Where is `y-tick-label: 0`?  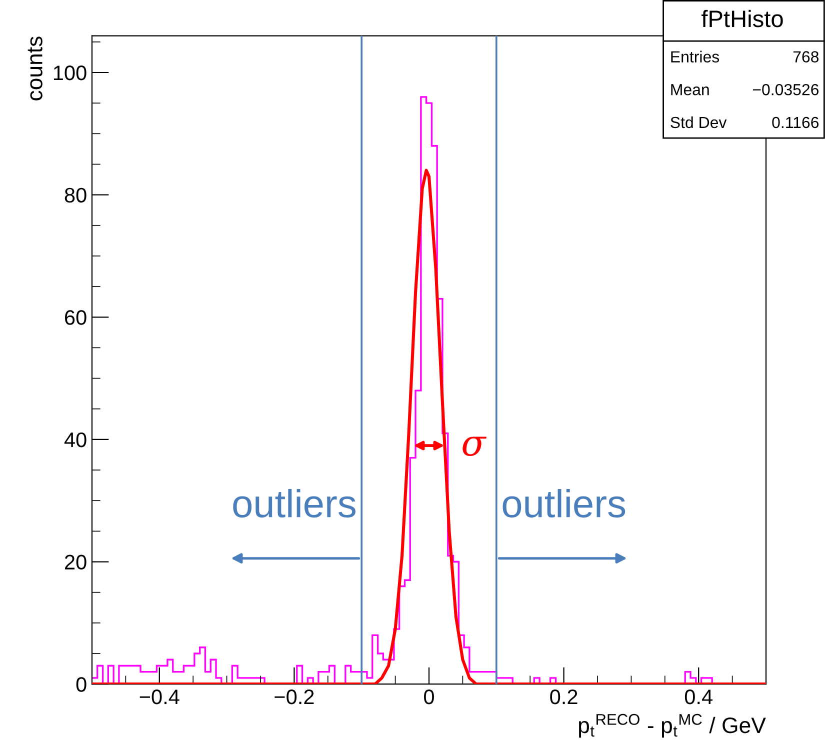 y-tick-label: 0 is located at coordinates (81, 684).